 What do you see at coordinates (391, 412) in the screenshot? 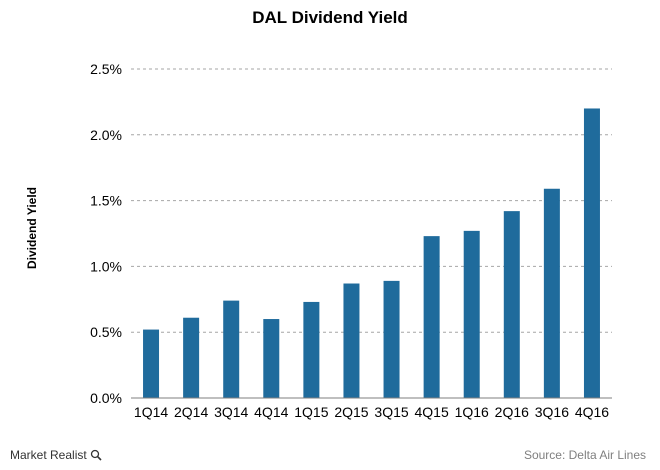
I see `x-tick-label: 3Q15` at bounding box center [391, 412].